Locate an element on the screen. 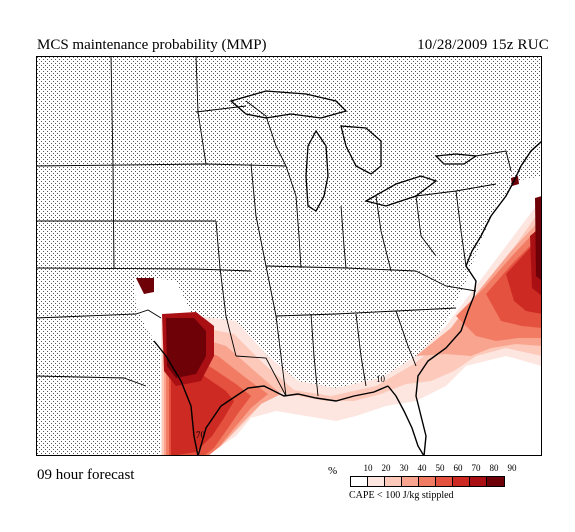 The image size is (575, 532). contour-label-70: 70 is located at coordinates (201, 435).